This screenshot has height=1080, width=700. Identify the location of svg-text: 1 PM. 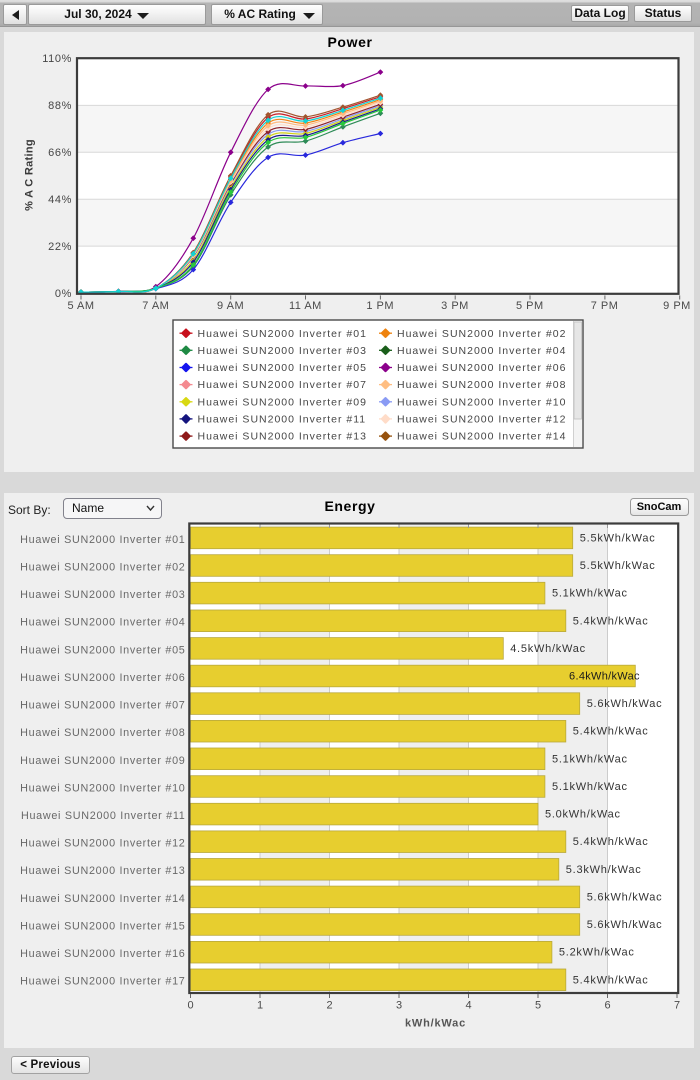
(380, 306).